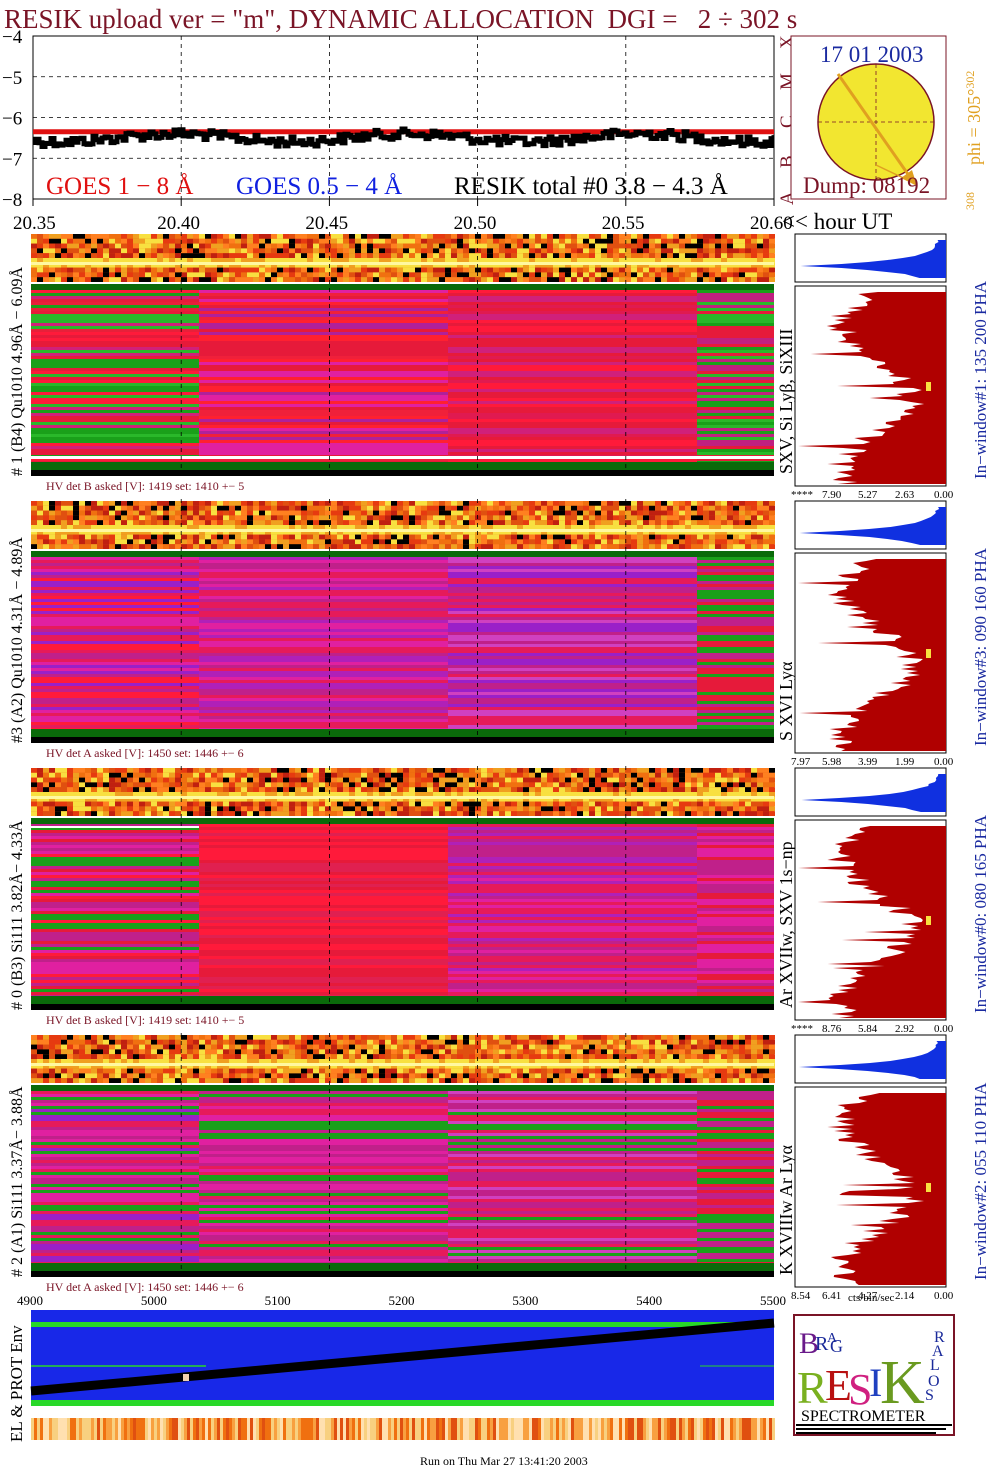  What do you see at coordinates (773, 1300) in the screenshot?
I see `env-x-tick-label: 5500` at bounding box center [773, 1300].